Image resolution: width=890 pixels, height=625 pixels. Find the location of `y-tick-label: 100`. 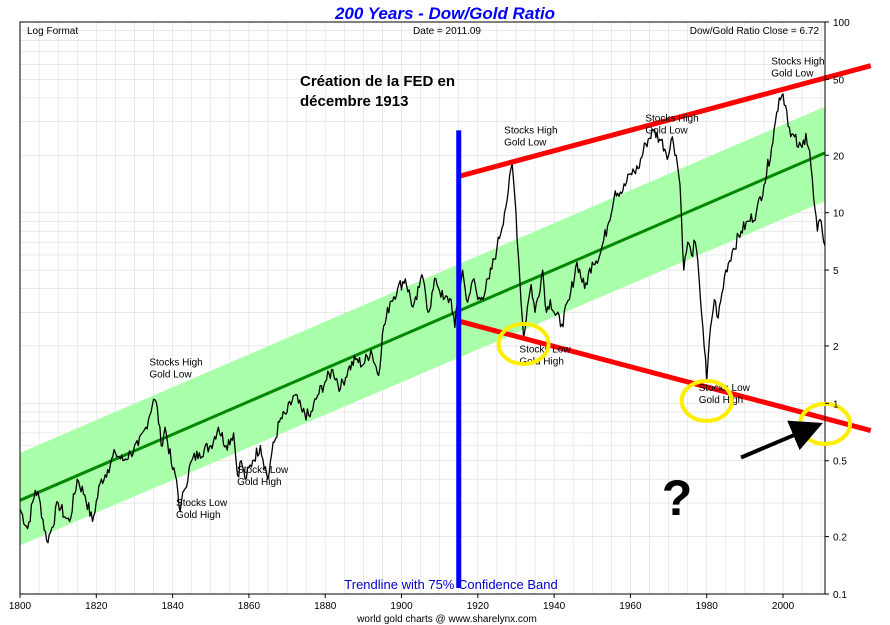

y-tick-label: 100 is located at coordinates (841, 23).